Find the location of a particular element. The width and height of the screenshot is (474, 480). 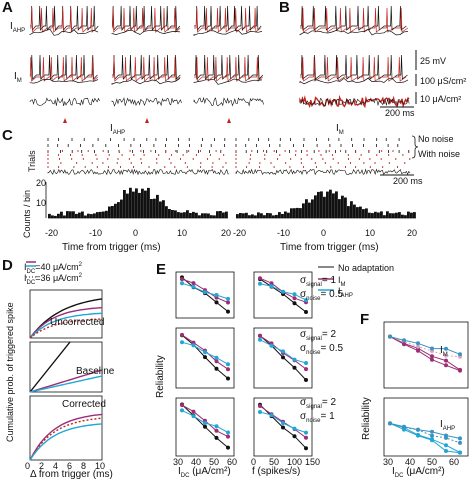

b-iahp-trace is located at coordinates (353, 18).